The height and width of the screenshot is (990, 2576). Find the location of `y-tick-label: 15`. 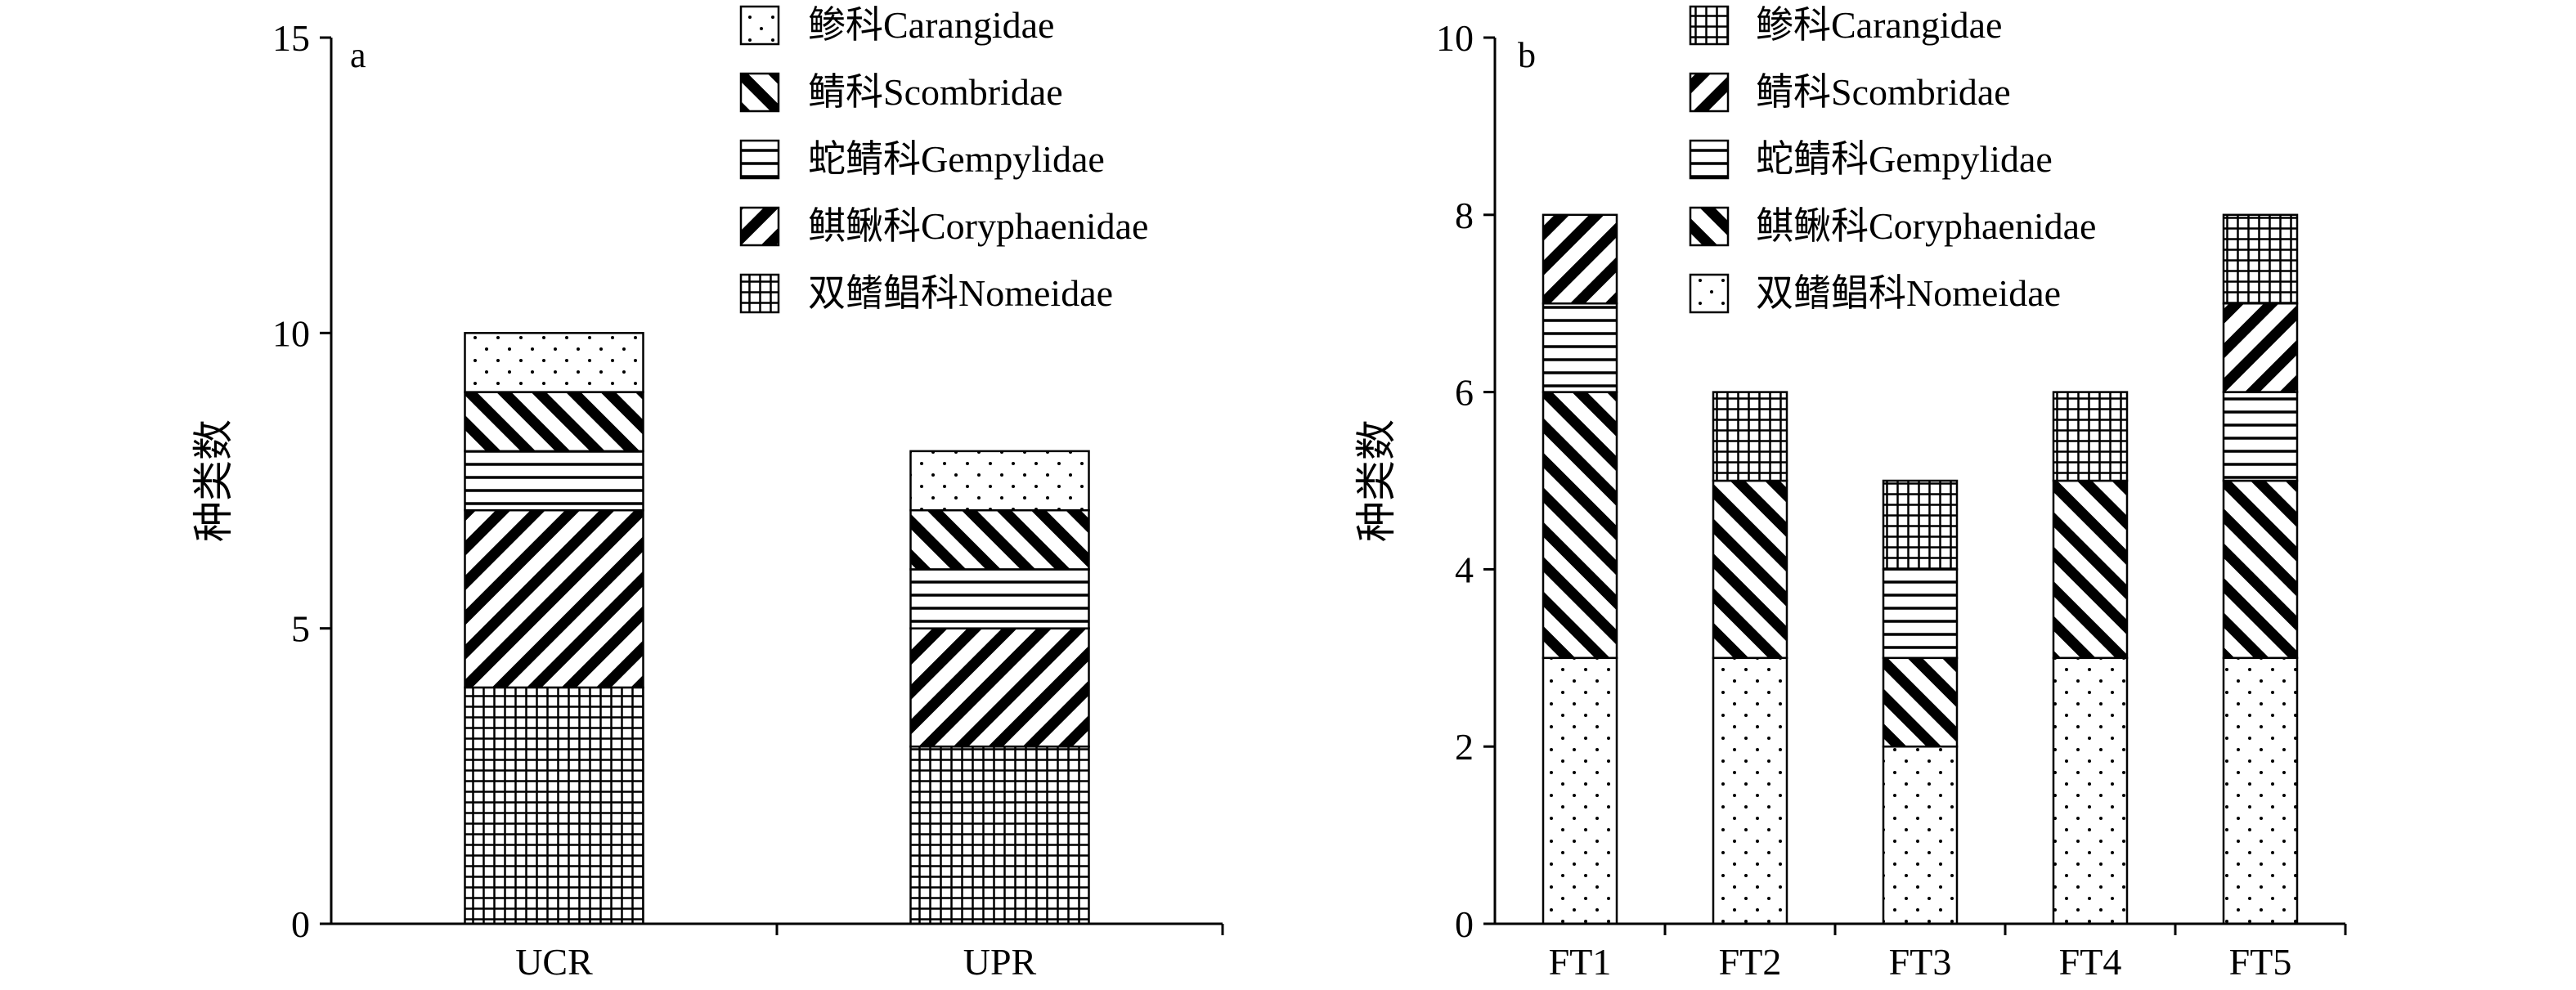

y-tick-label: 15 is located at coordinates (291, 38).